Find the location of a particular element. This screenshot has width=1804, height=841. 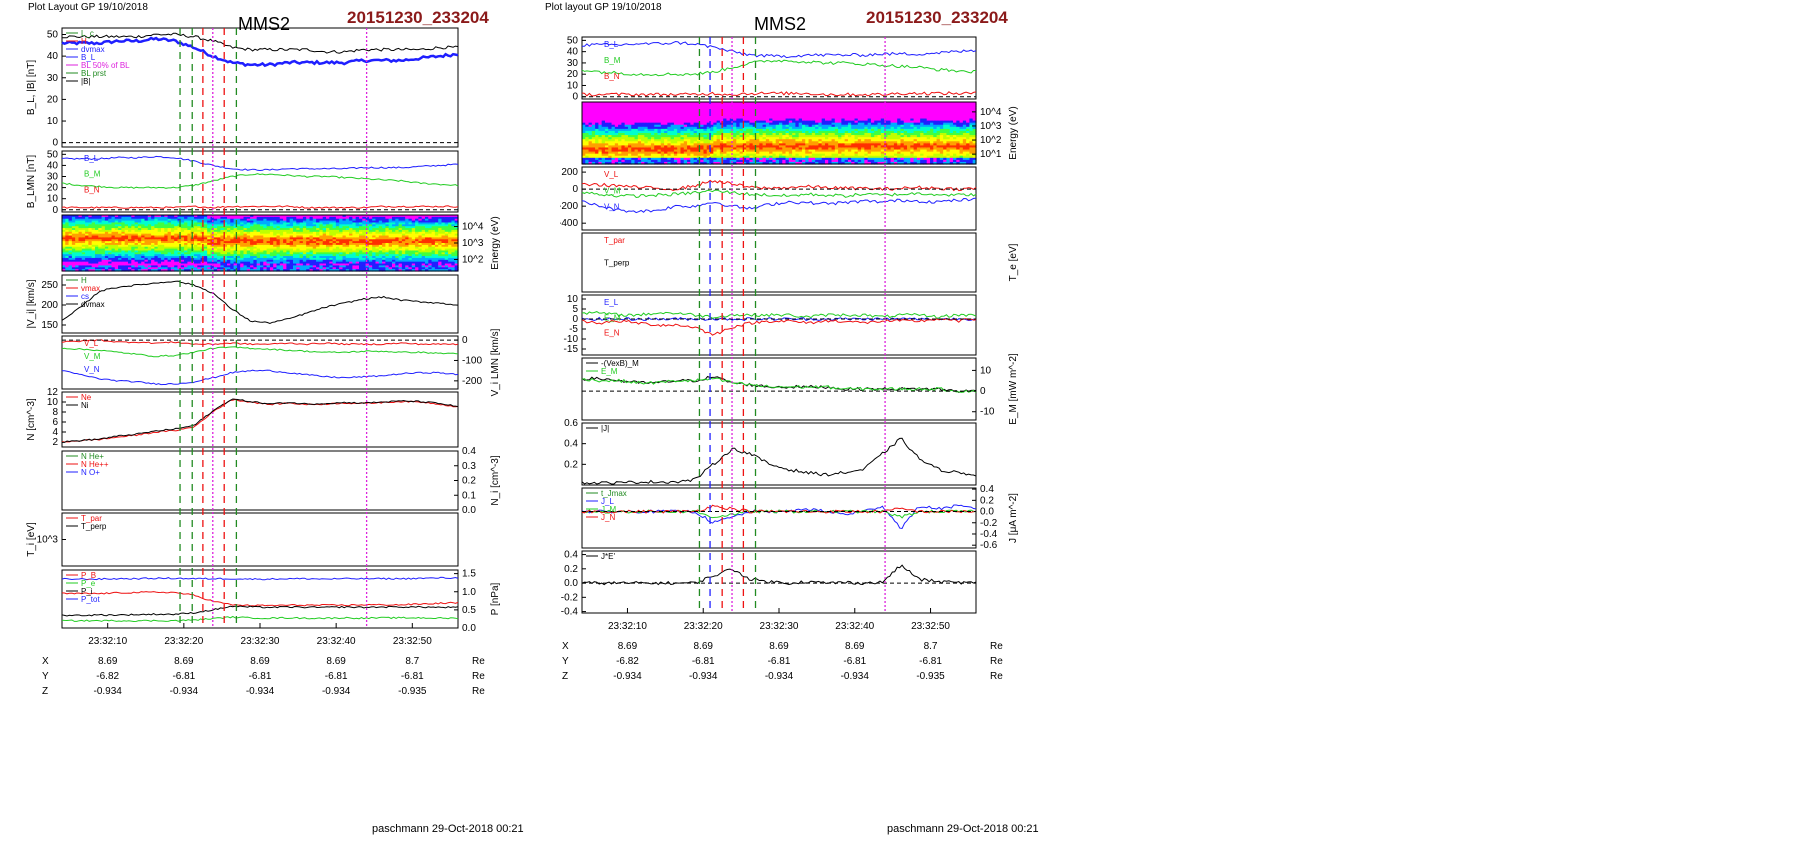

ylabel: |V_i| [km/s] is located at coordinates (31, 303).